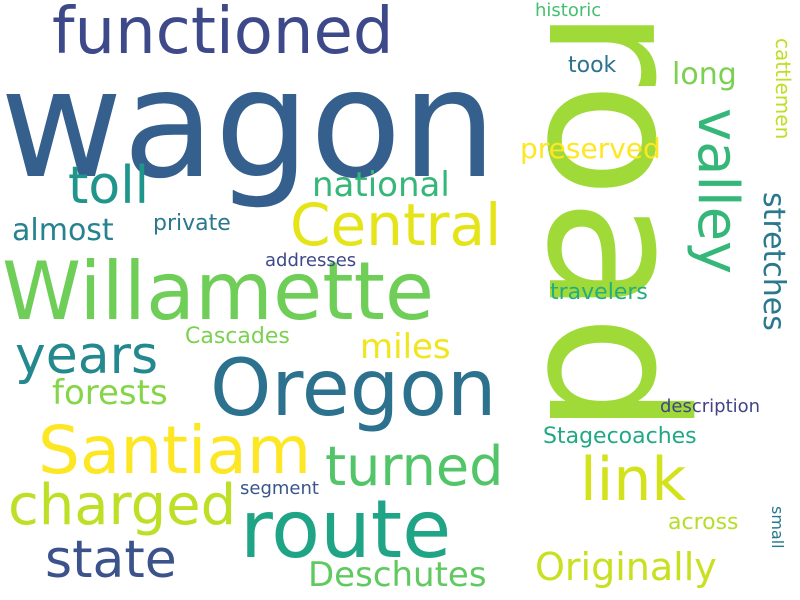 This screenshot has width=800, height=600. Describe the element at coordinates (223, 34) in the screenshot. I see `word-functioned: functioned` at that location.